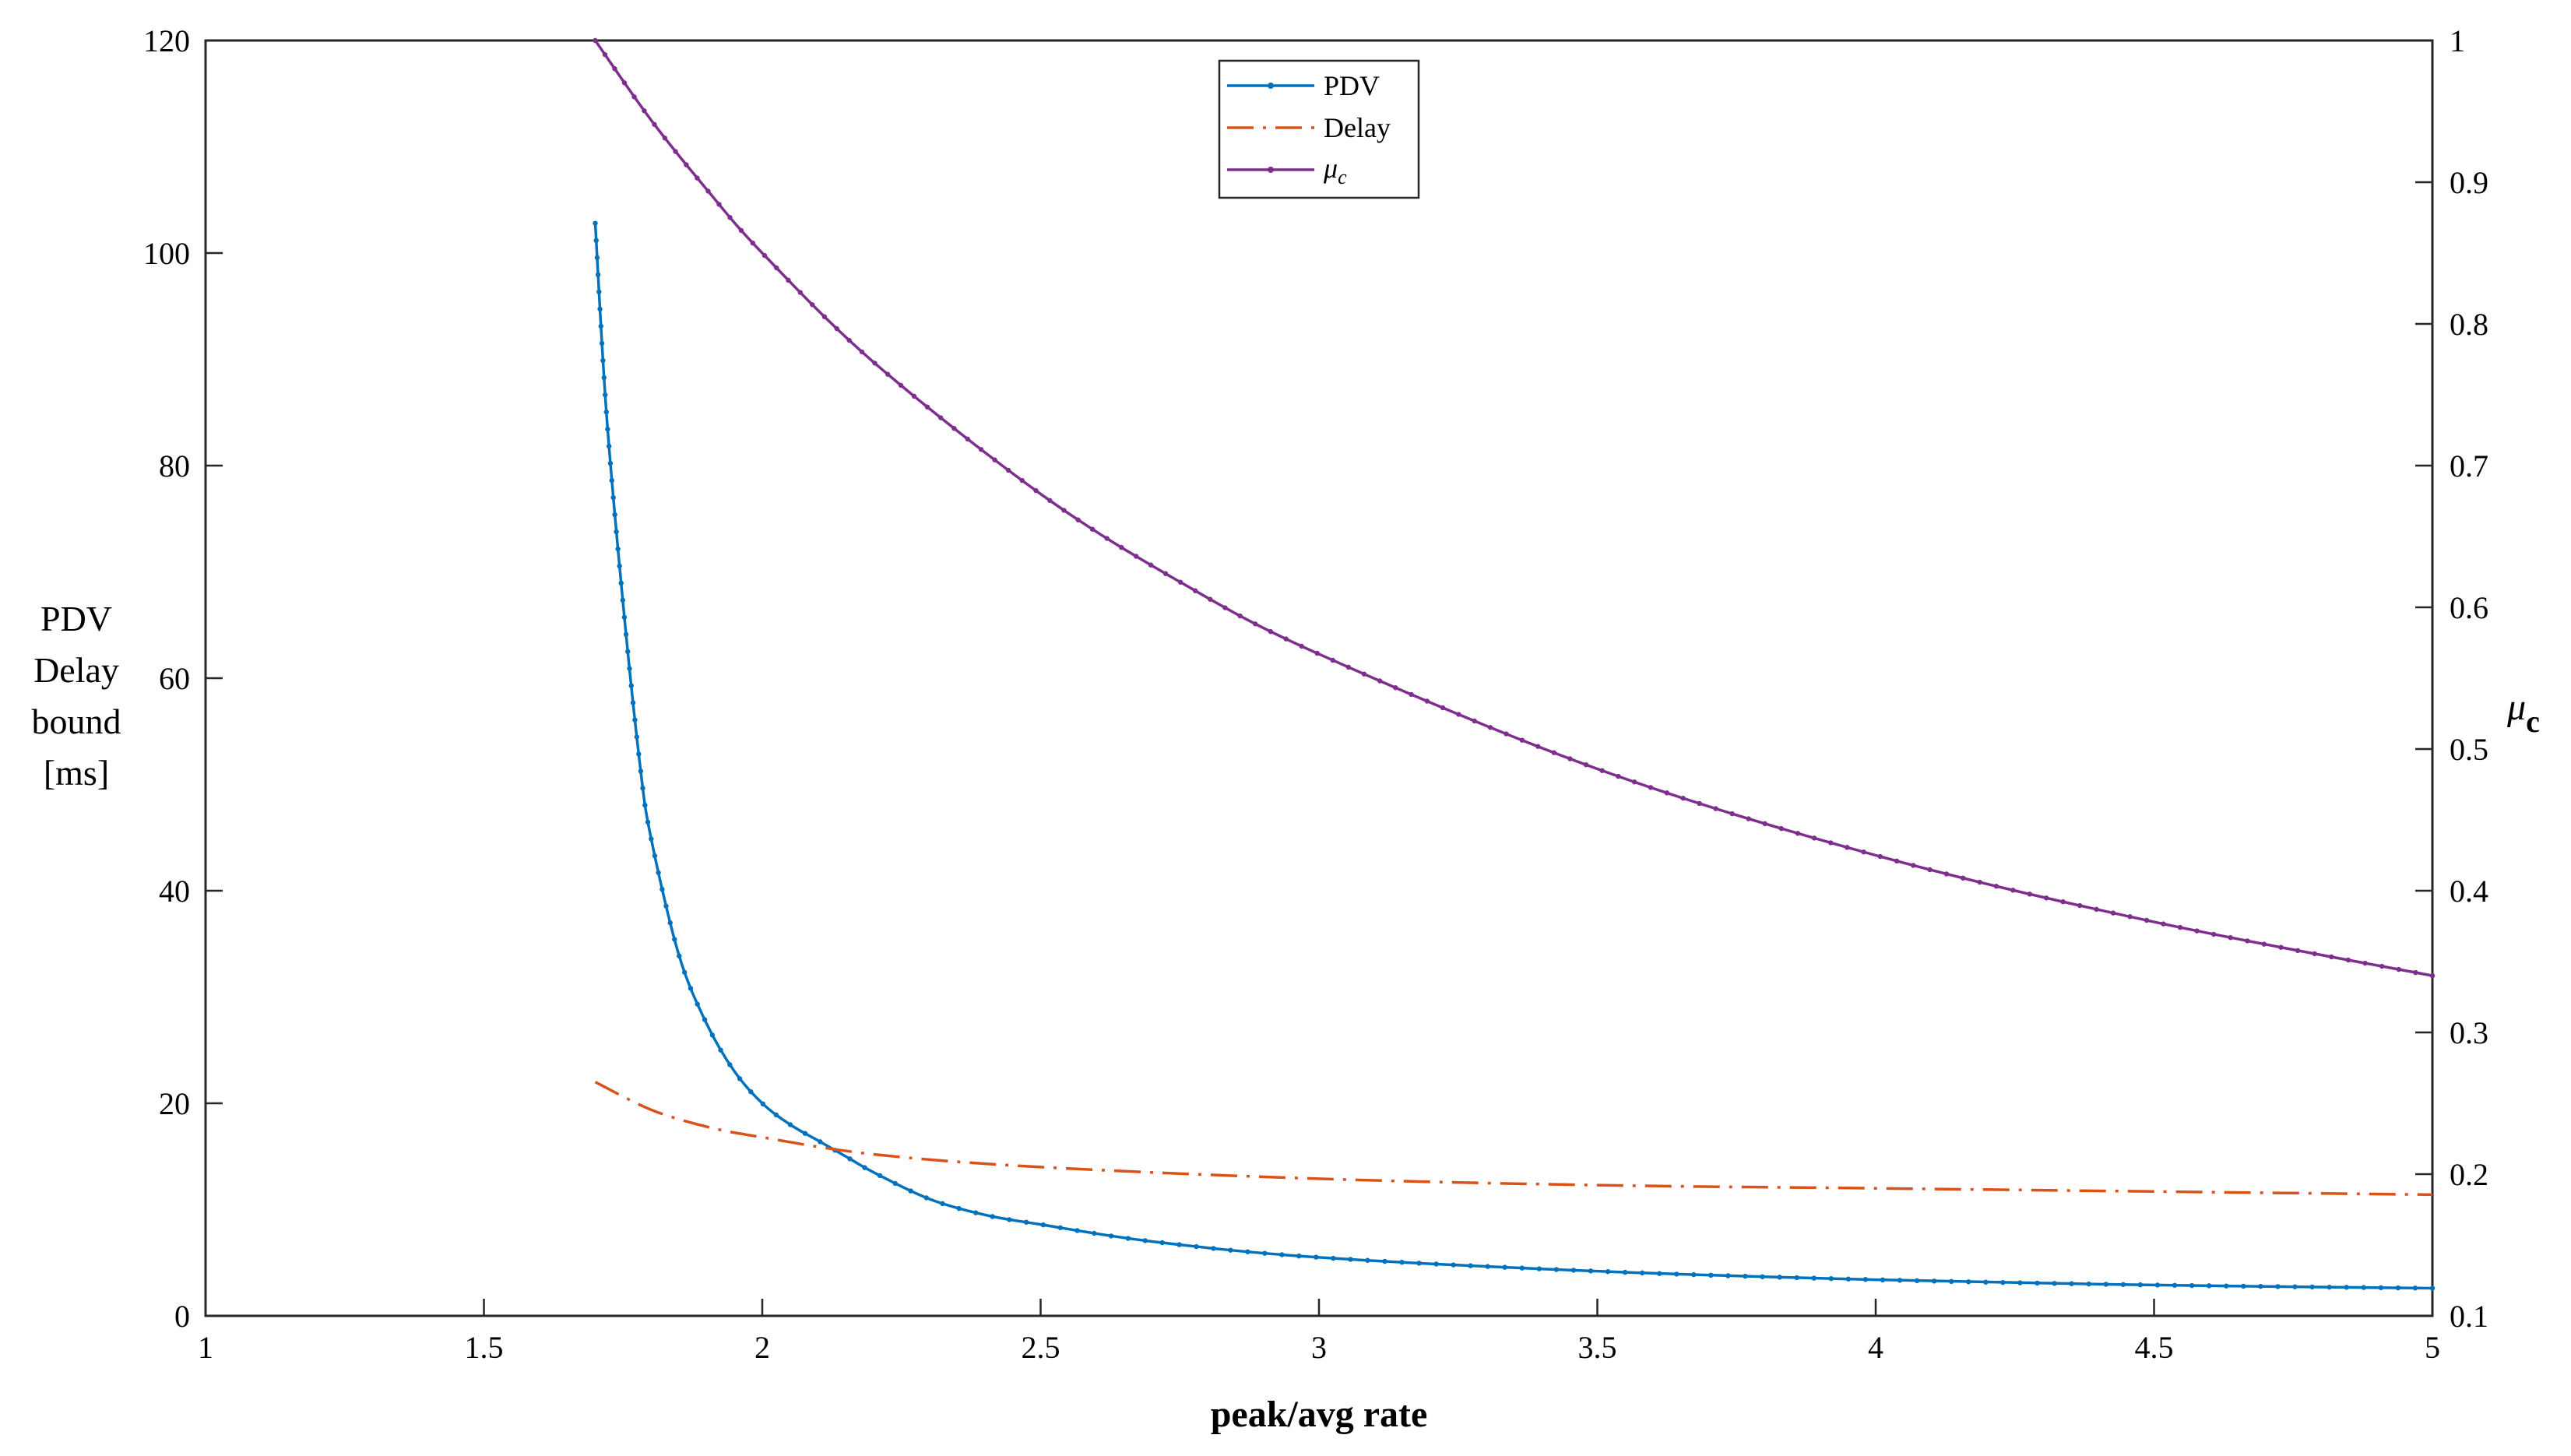 Image resolution: width=2571 pixels, height=1456 pixels. What do you see at coordinates (174, 466) in the screenshot?
I see `left-y-tick-label: 80` at bounding box center [174, 466].